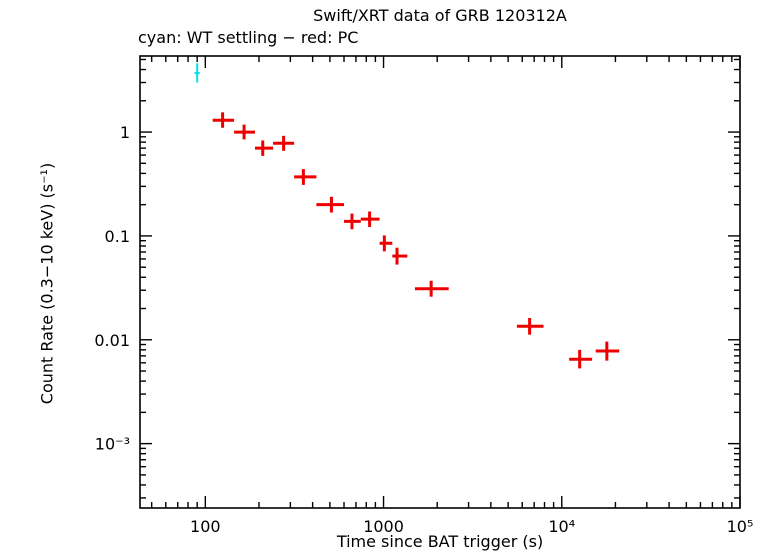 This screenshot has width=764, height=558. I want to click on y-tick-label: 0.1, so click(117, 236).